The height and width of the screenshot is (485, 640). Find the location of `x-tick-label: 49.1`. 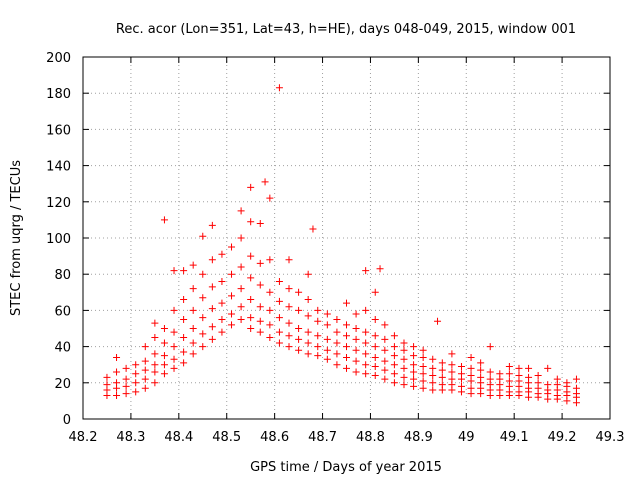

x-tick-label: 49.1 is located at coordinates (514, 437).